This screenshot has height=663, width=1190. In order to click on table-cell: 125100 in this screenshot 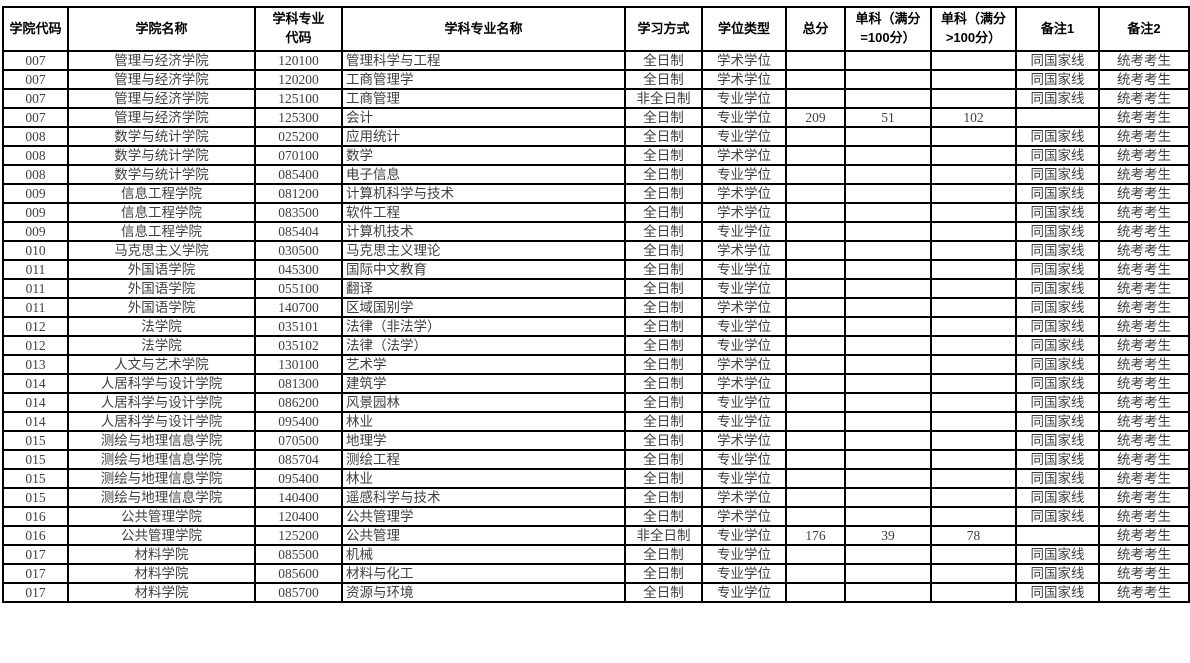, I will do `click(298, 98)`.